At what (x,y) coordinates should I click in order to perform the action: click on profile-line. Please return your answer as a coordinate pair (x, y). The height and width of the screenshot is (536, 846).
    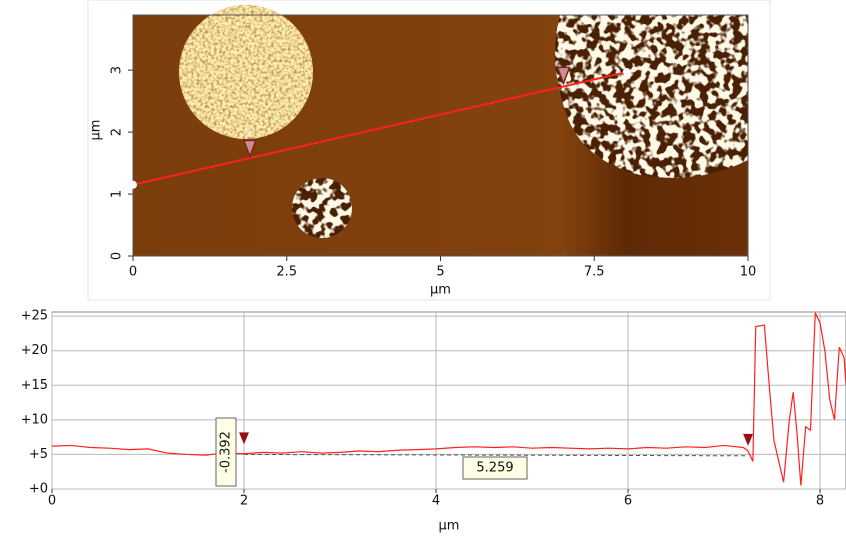
    Looking at the image, I should click on (380, 128).